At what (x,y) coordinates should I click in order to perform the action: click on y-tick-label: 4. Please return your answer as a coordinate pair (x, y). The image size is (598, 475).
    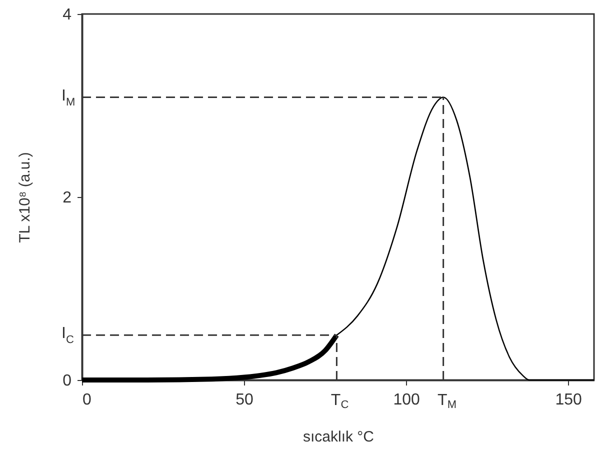
    Looking at the image, I should click on (67, 15).